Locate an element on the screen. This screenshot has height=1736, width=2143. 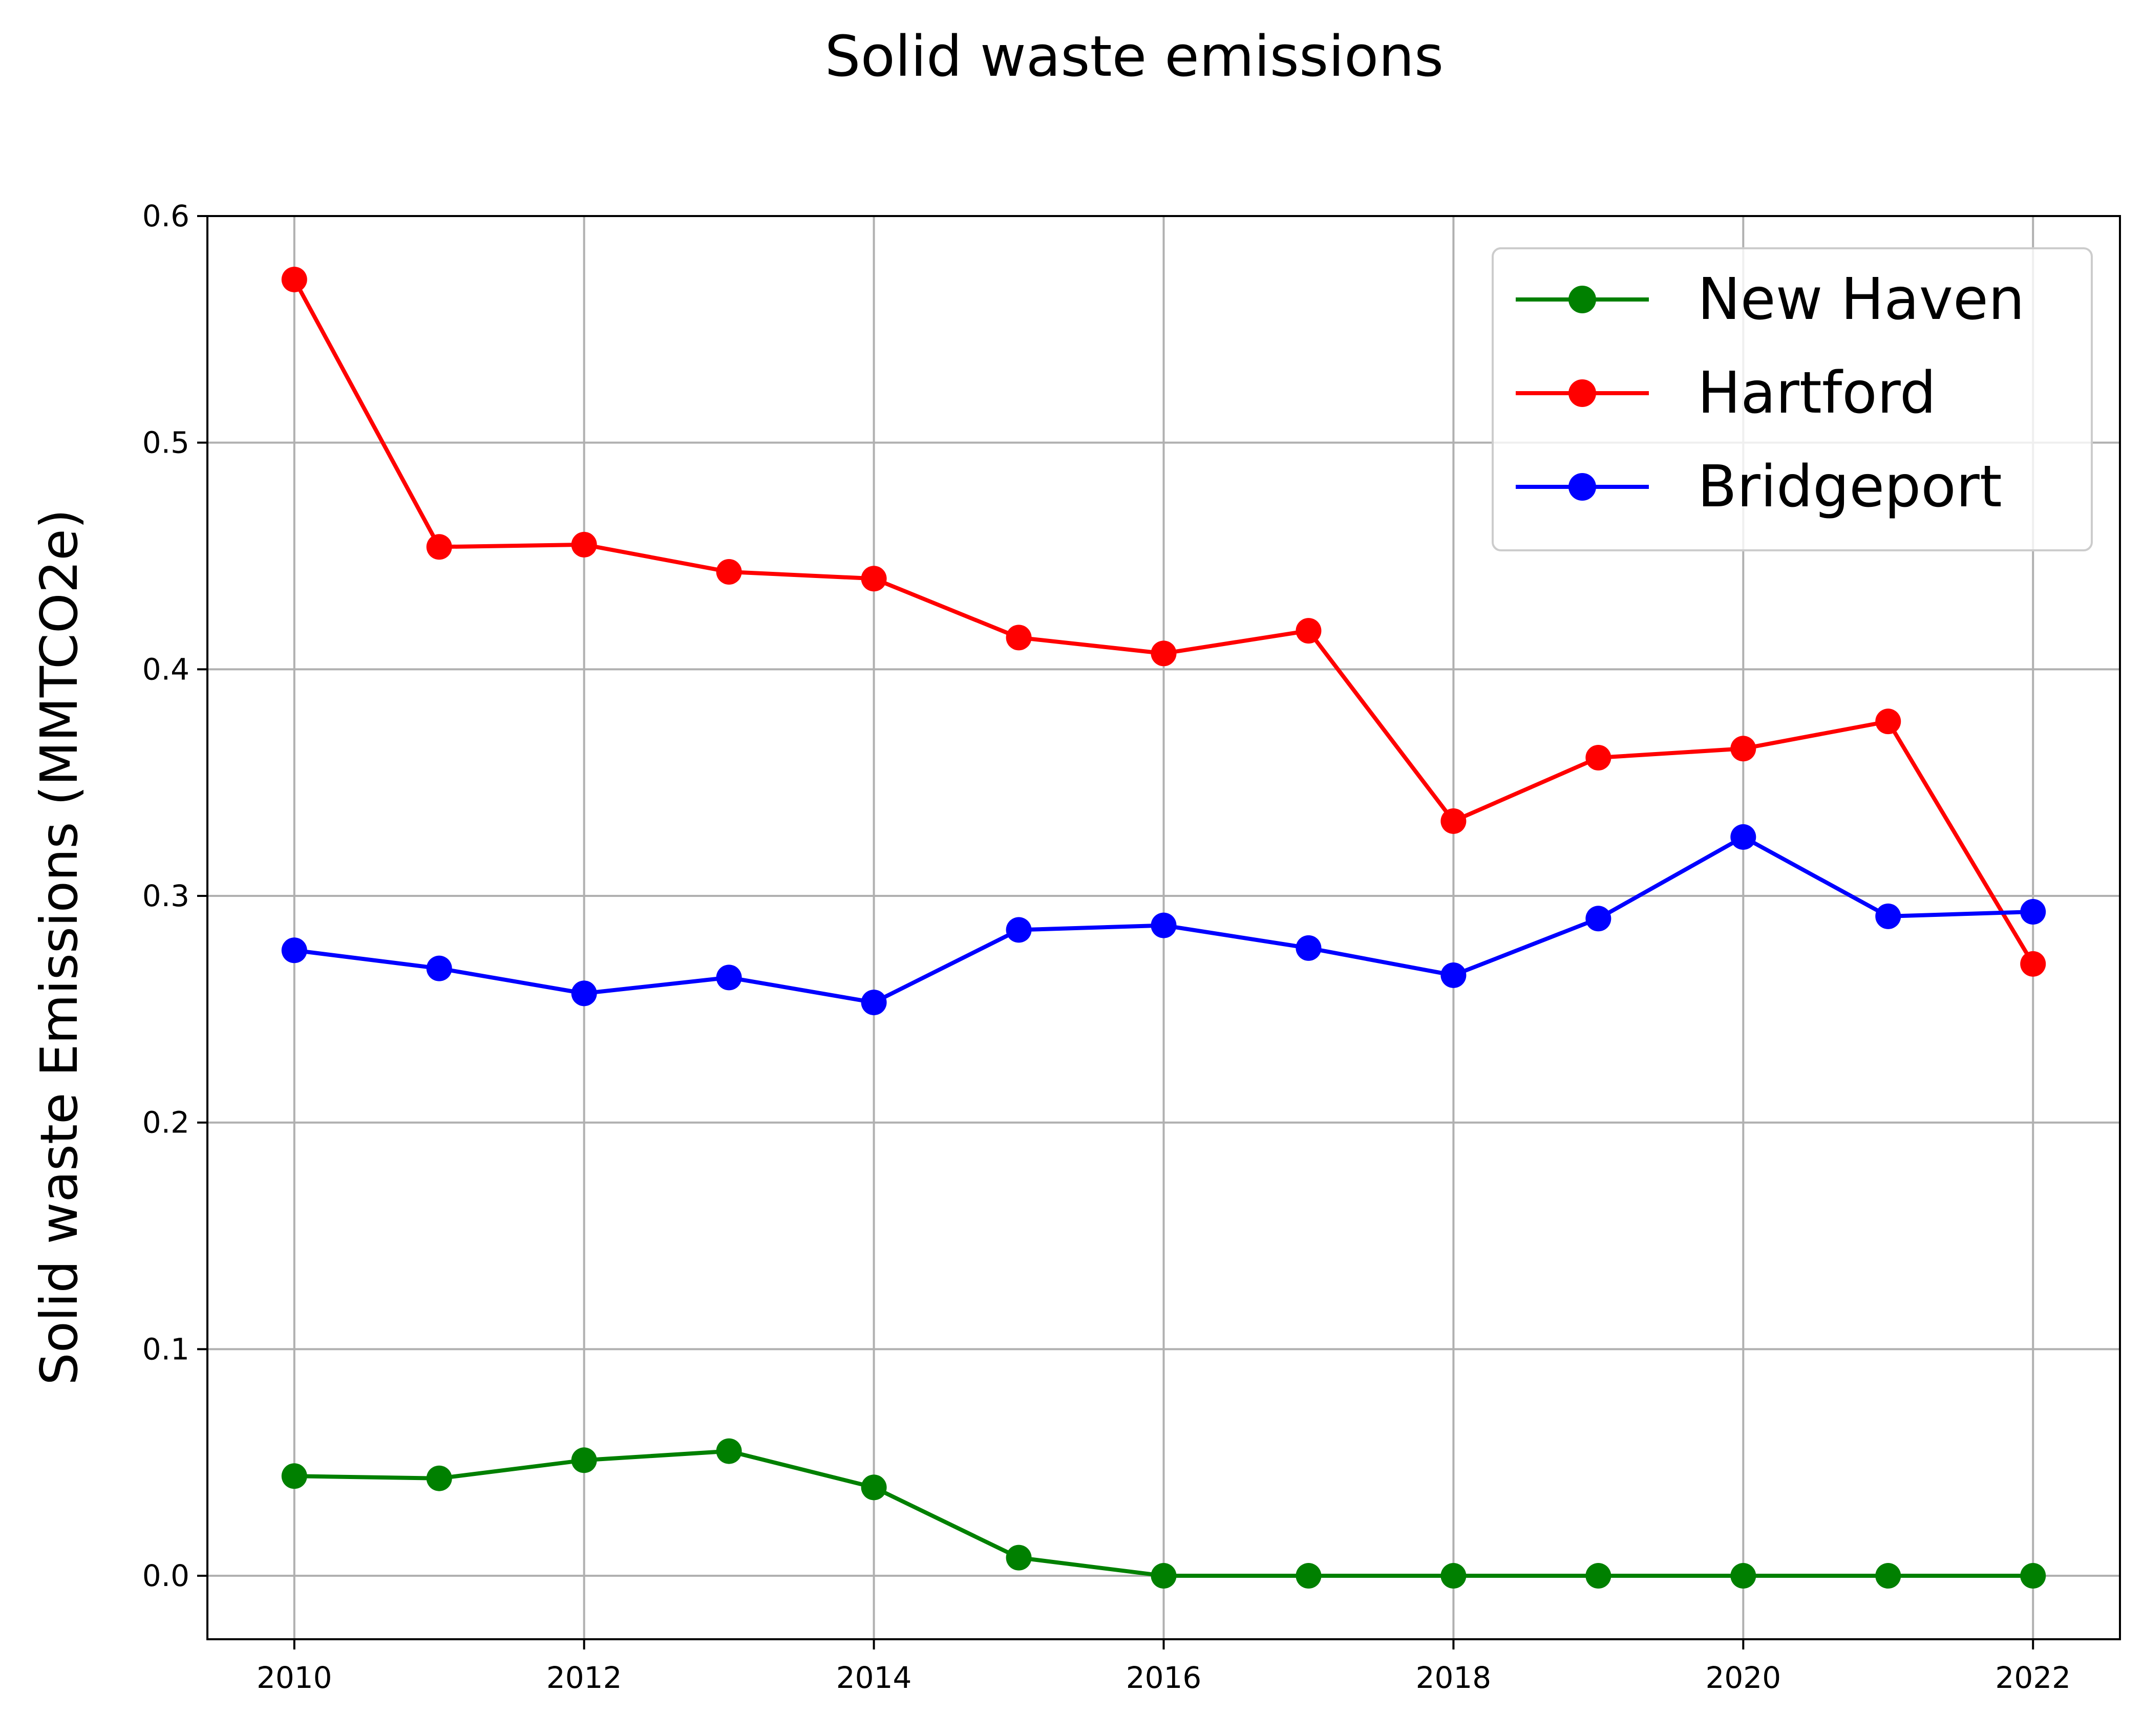
y-tick-label: 0.2 is located at coordinates (165, 1123).